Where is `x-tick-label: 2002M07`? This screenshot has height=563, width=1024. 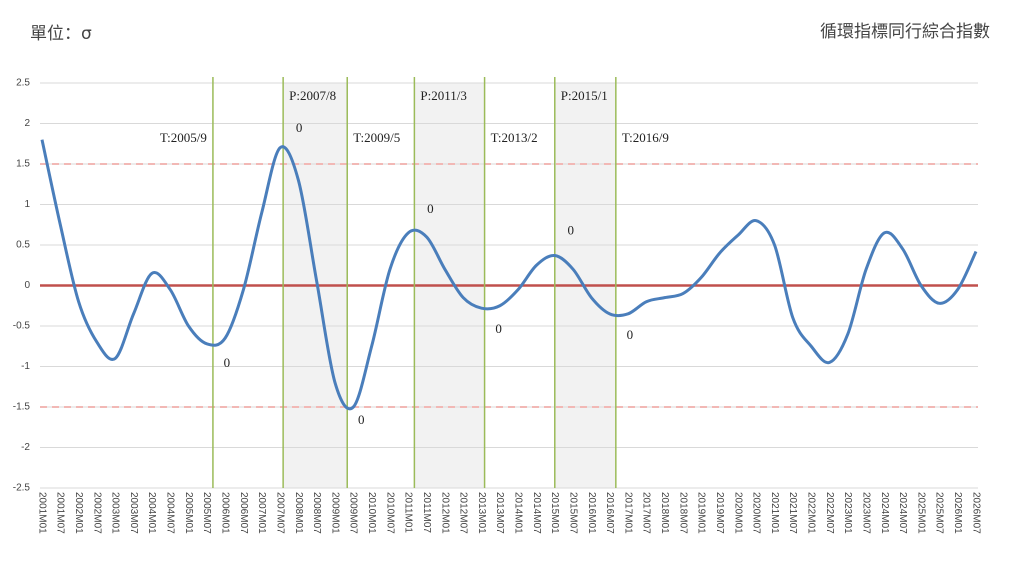 x-tick-label: 2002M07 is located at coordinates (96, 513).